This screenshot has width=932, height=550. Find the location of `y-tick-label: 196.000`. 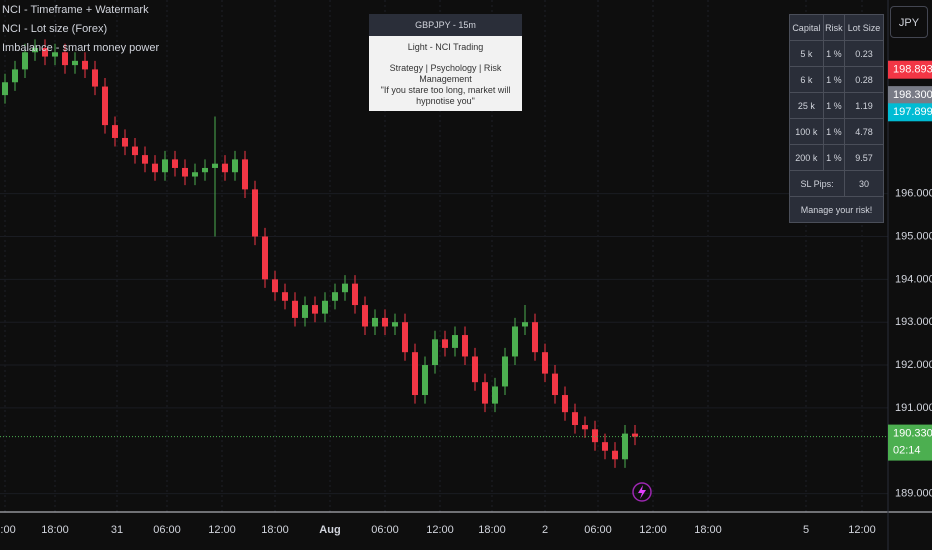

y-tick-label: 196.000 is located at coordinates (913, 194).